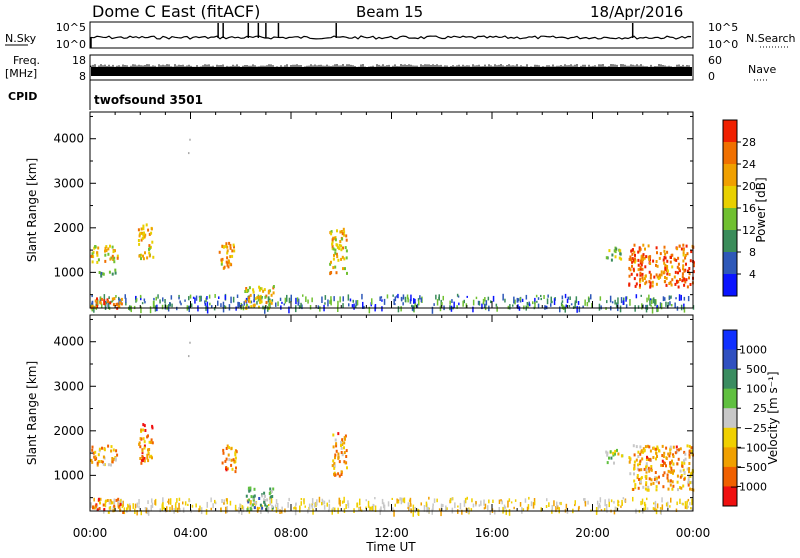  Describe the element at coordinates (730, 285) in the screenshot. I see `colorbar-segment` at that location.